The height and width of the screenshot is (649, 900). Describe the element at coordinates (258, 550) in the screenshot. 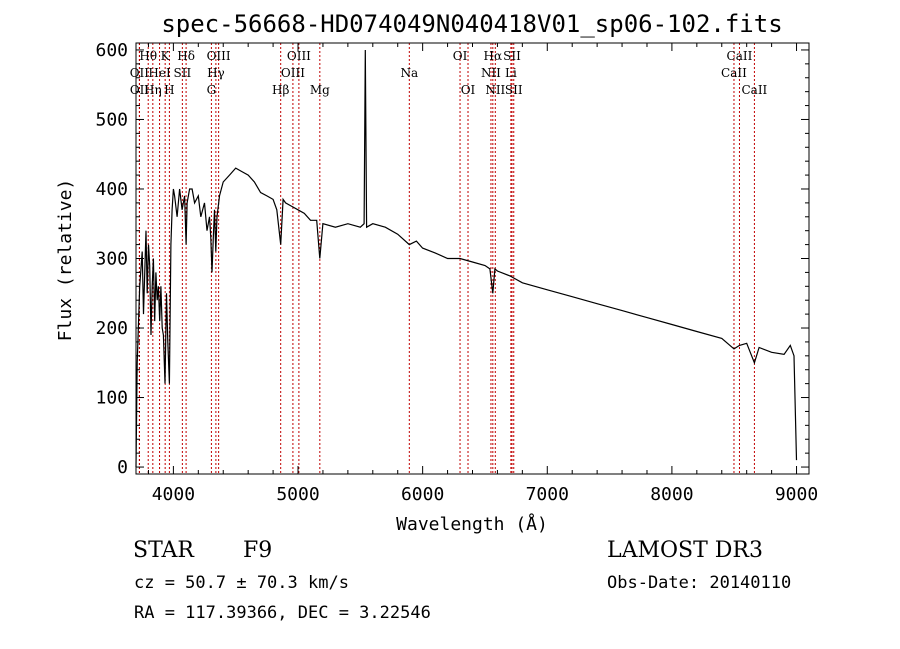

I see `spectral-subclass: F9` at that location.